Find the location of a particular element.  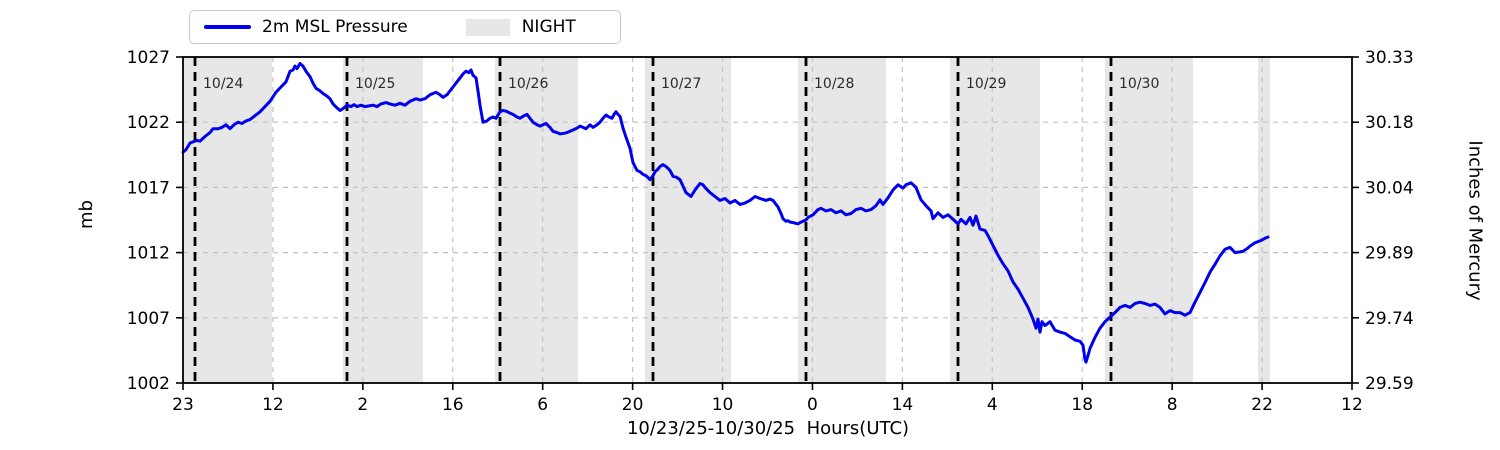

y-tick-labels-right: 30.33 30.18 30.04 29.89 29.74 29.59 is located at coordinates (1389, 221).